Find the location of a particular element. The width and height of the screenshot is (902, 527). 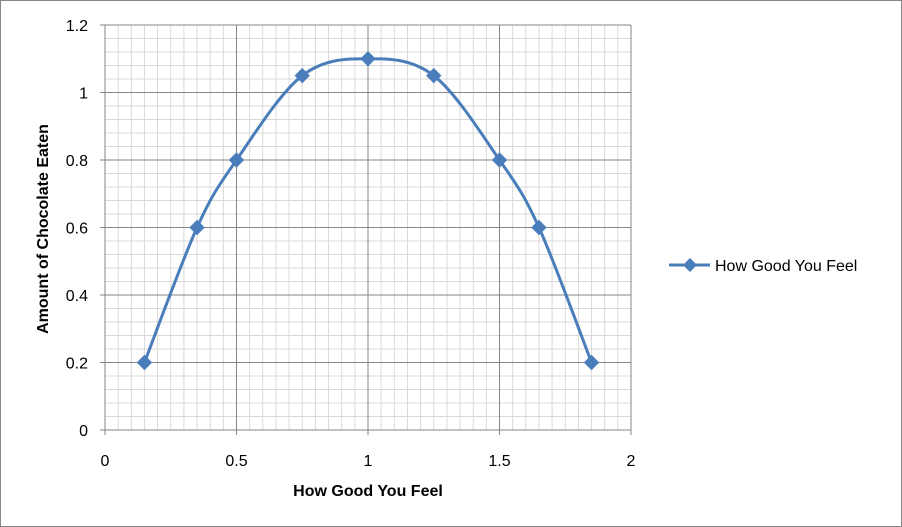

x-axis-title: How Good You Feel is located at coordinates (368, 491).